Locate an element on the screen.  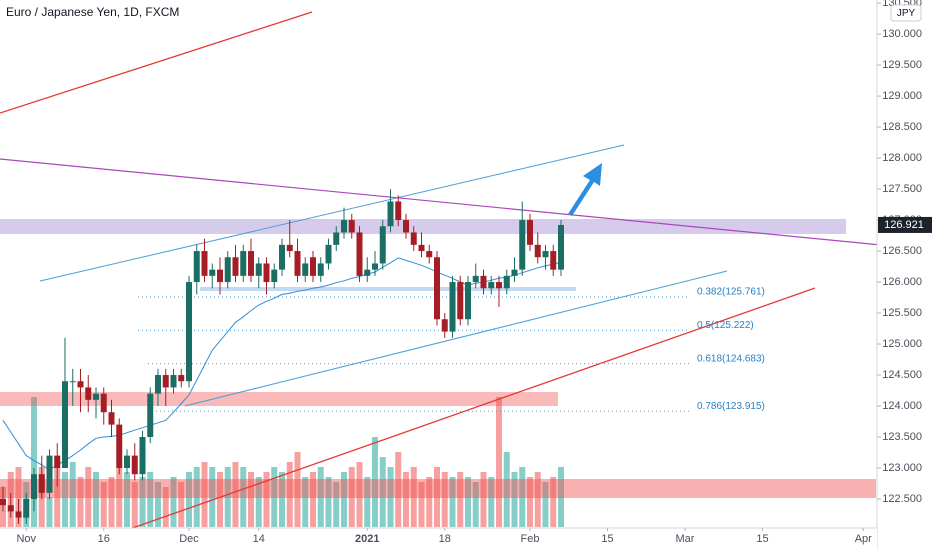
y-tick-label: 123.000 is located at coordinates (902, 468).